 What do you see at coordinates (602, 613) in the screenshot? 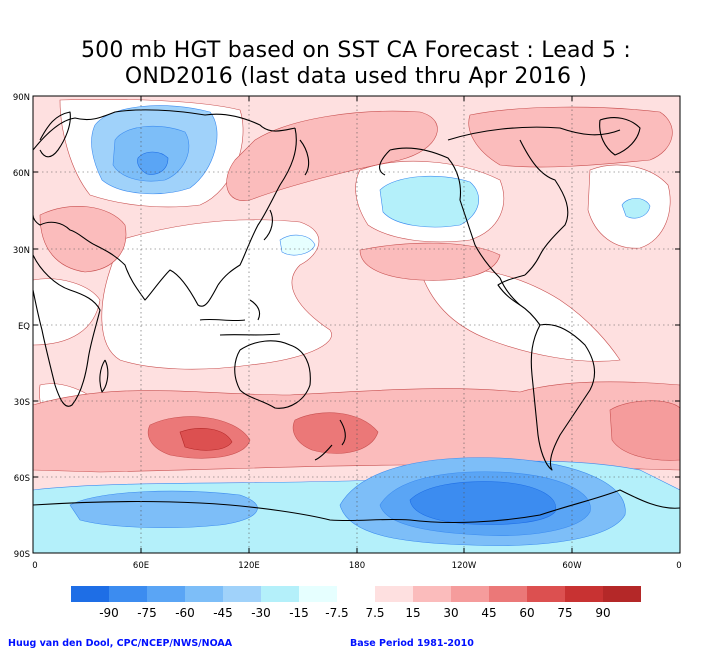
I see `colorbar-label: 90` at bounding box center [602, 613].